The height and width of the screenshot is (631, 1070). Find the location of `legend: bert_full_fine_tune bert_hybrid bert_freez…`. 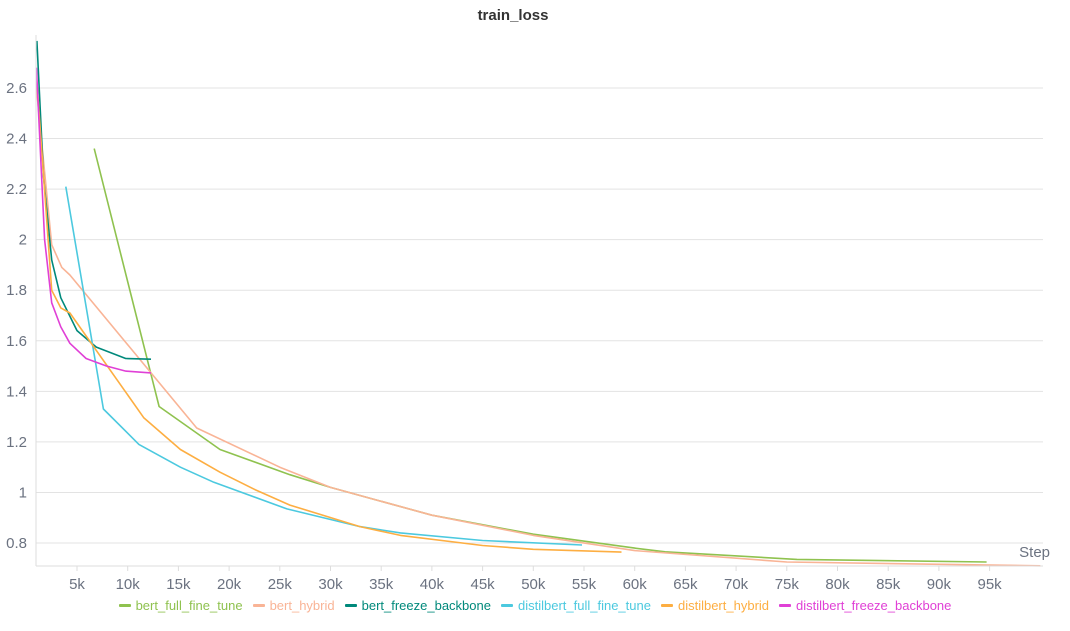

legend: bert_full_fine_tune bert_hybrid bert_freez… is located at coordinates (535, 604).